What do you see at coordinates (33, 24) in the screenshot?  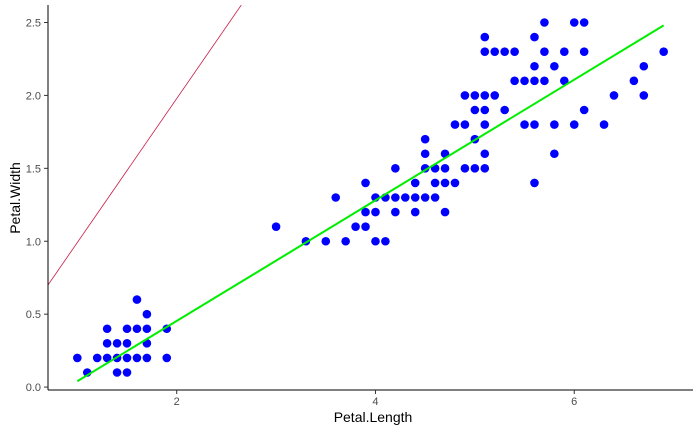 I see `y-tick-label: 2.5` at bounding box center [33, 24].